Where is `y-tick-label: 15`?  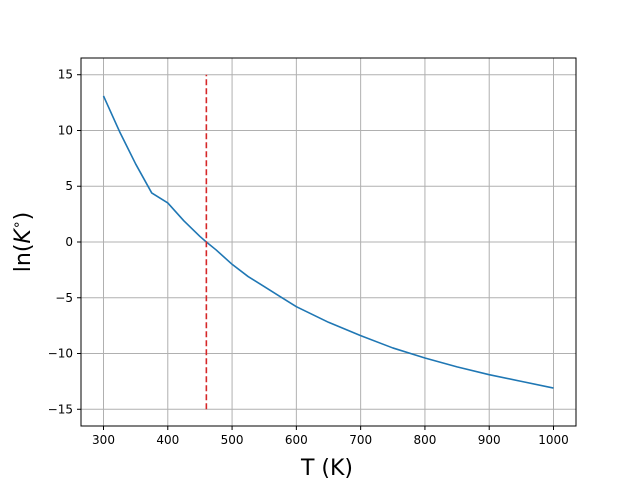 y-tick-label: 15 is located at coordinates (65, 75).